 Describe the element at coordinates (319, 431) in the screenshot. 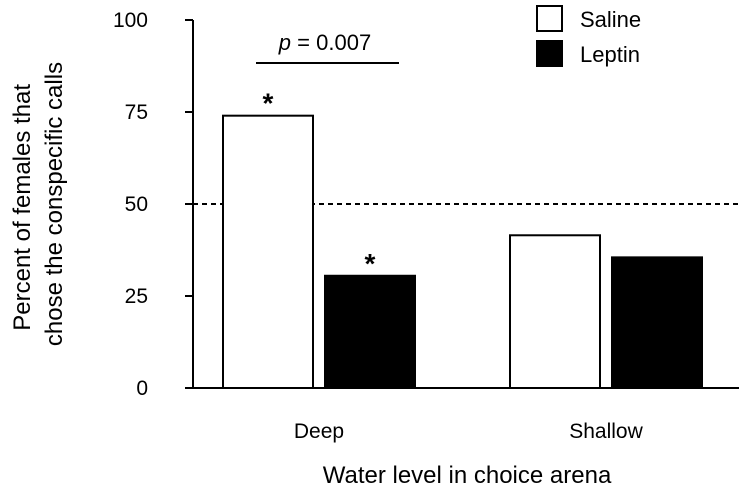

I see `x-tick-label: Deep` at that location.